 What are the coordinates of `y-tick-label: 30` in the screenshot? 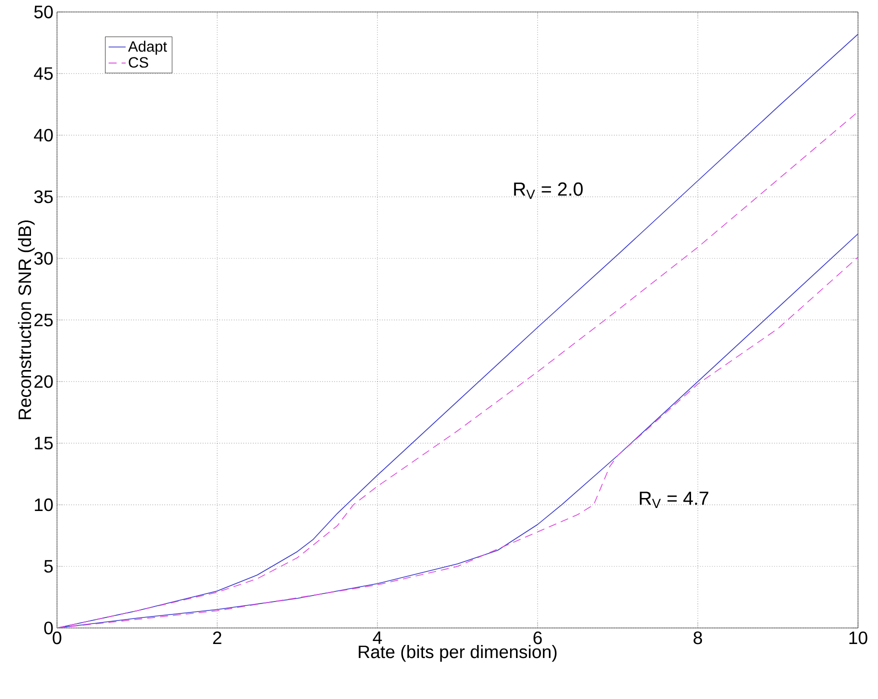 It's located at (43, 258).